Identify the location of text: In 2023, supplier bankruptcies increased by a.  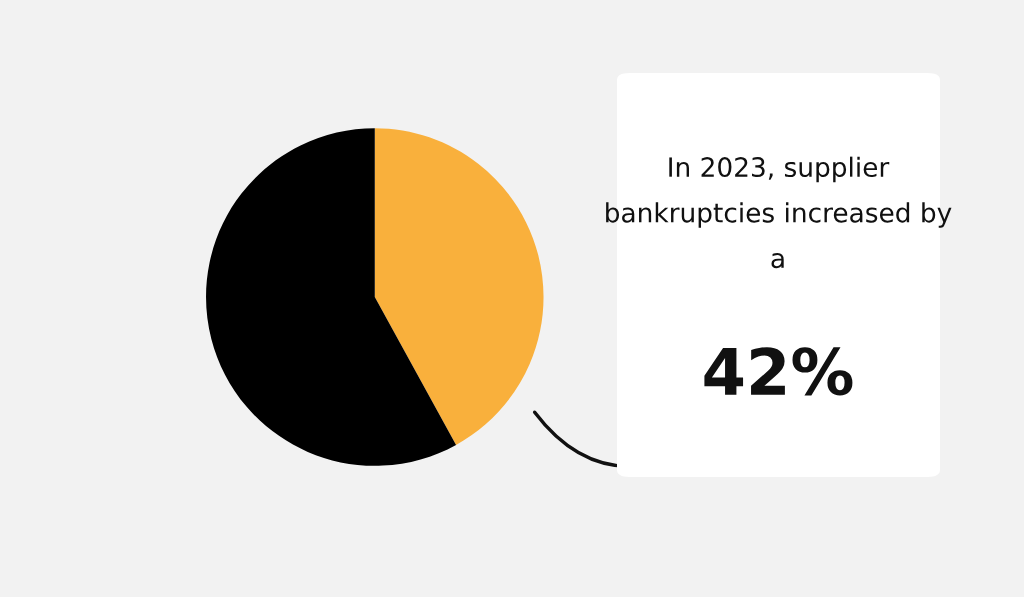
(779, 212).